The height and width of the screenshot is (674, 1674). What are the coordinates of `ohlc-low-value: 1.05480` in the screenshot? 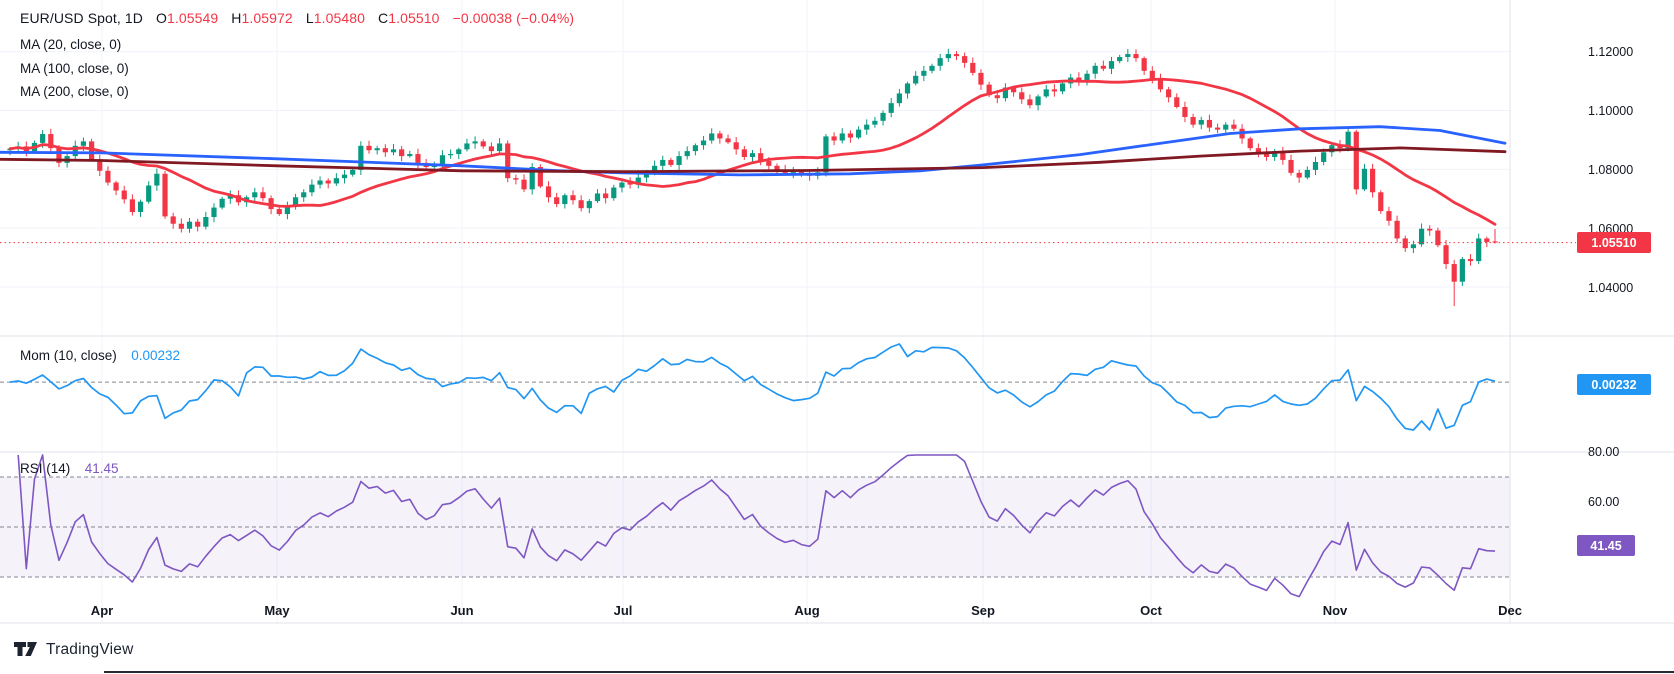 It's located at (339, 18).